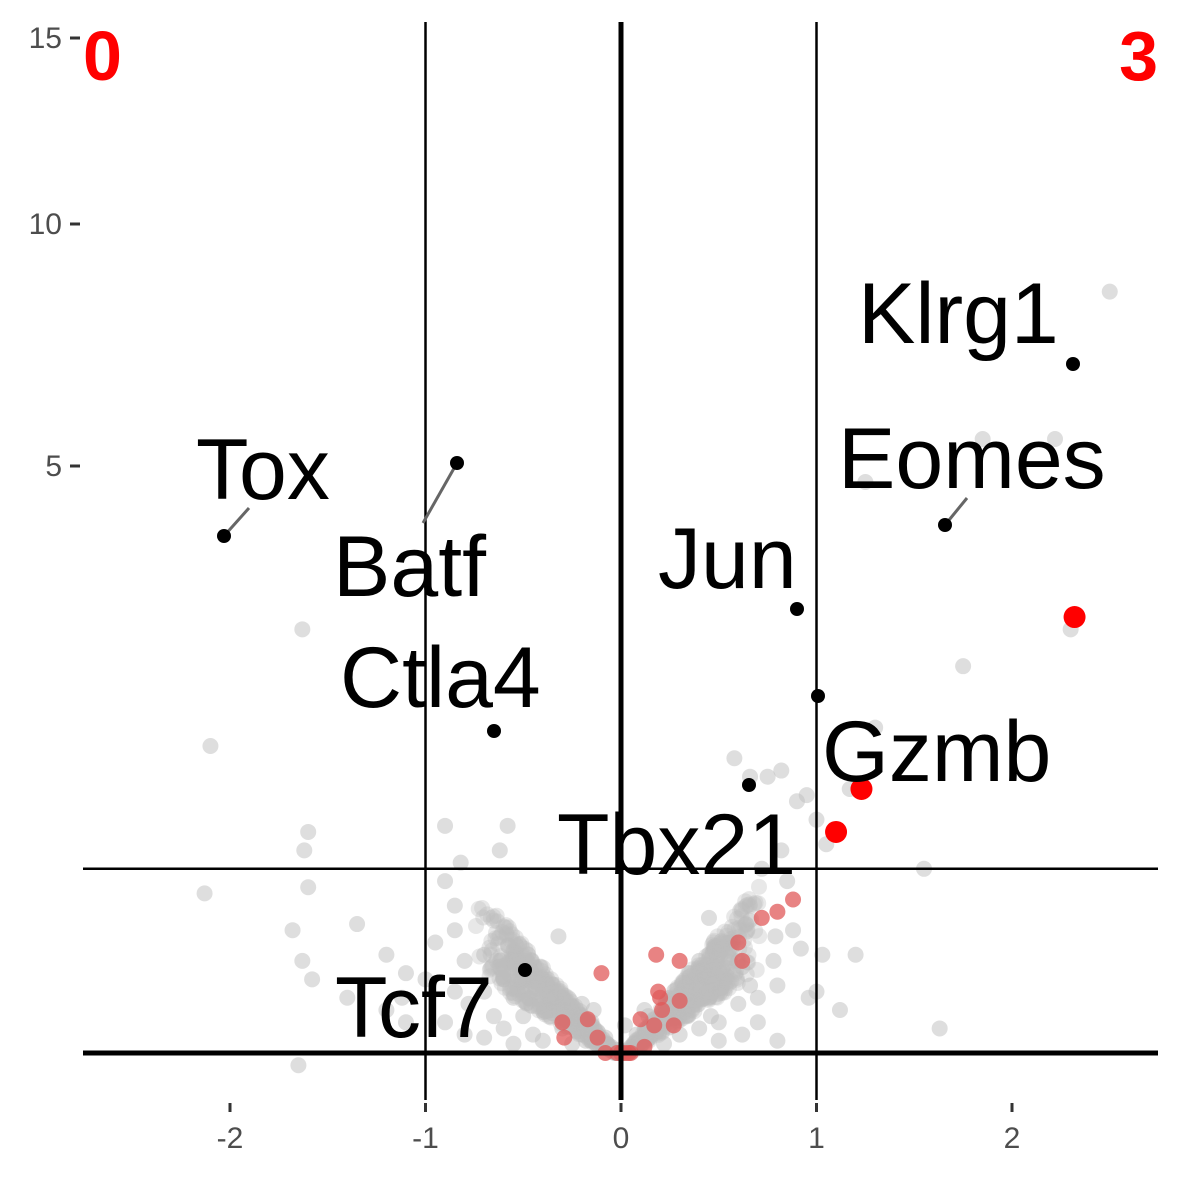 The width and height of the screenshot is (1181, 1181). What do you see at coordinates (230, 1138) in the screenshot?
I see `x-tick-label: -2` at bounding box center [230, 1138].